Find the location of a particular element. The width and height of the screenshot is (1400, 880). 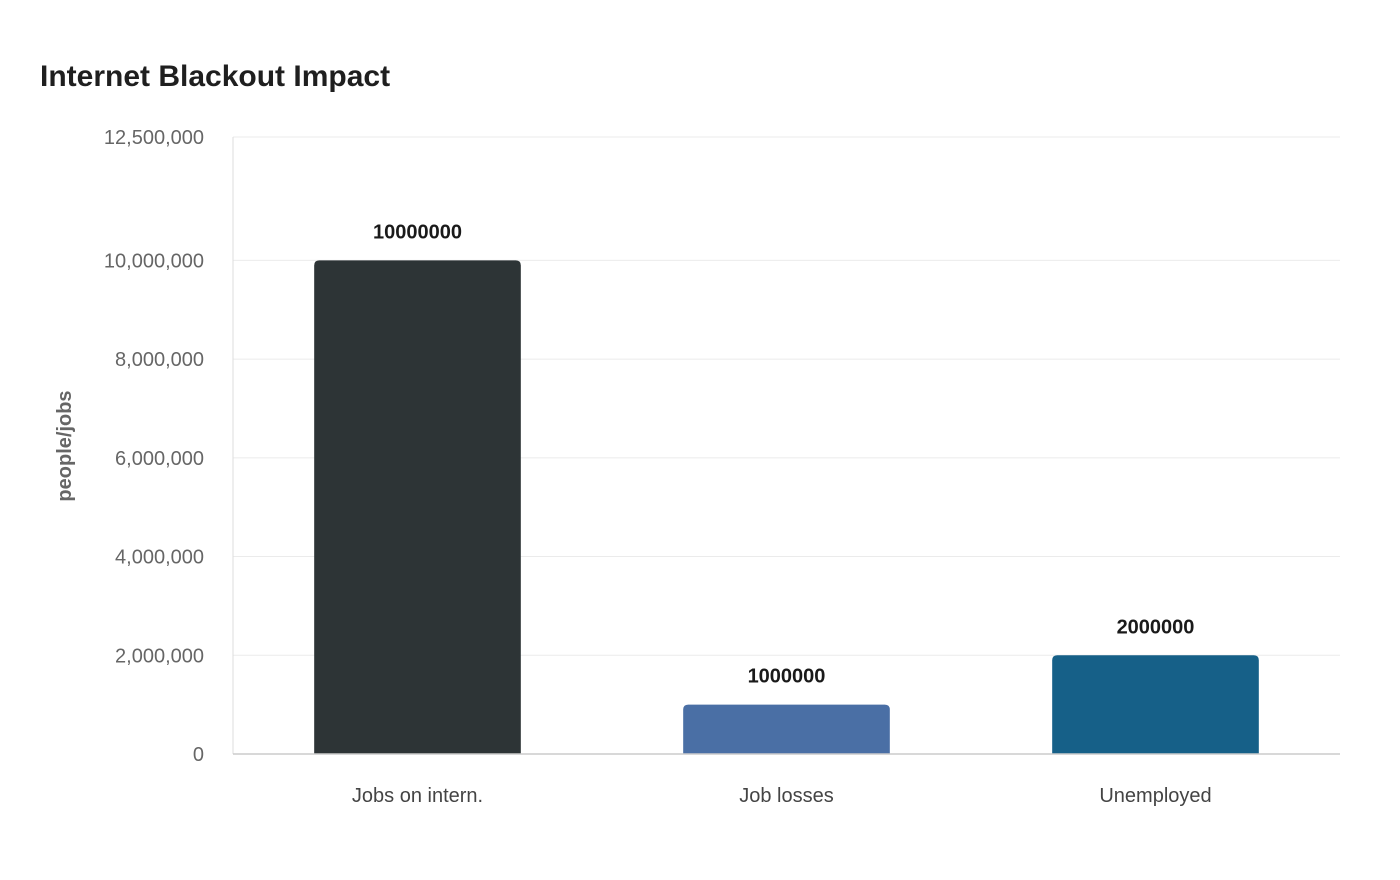

x-tick-label: Job losses is located at coordinates (786, 796).